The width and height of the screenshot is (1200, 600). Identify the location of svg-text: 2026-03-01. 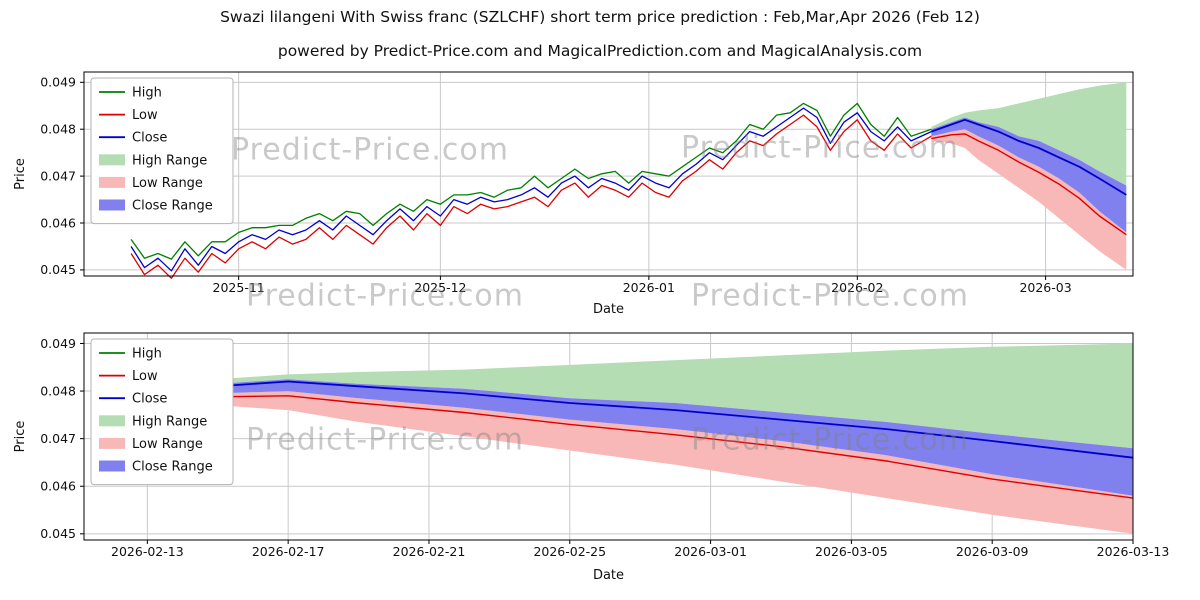
(710, 551).